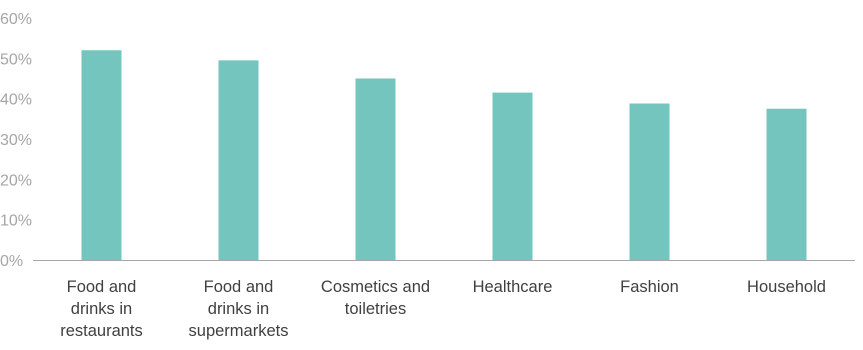  What do you see at coordinates (101, 331) in the screenshot?
I see `x-category-label-line: restaurants` at bounding box center [101, 331].